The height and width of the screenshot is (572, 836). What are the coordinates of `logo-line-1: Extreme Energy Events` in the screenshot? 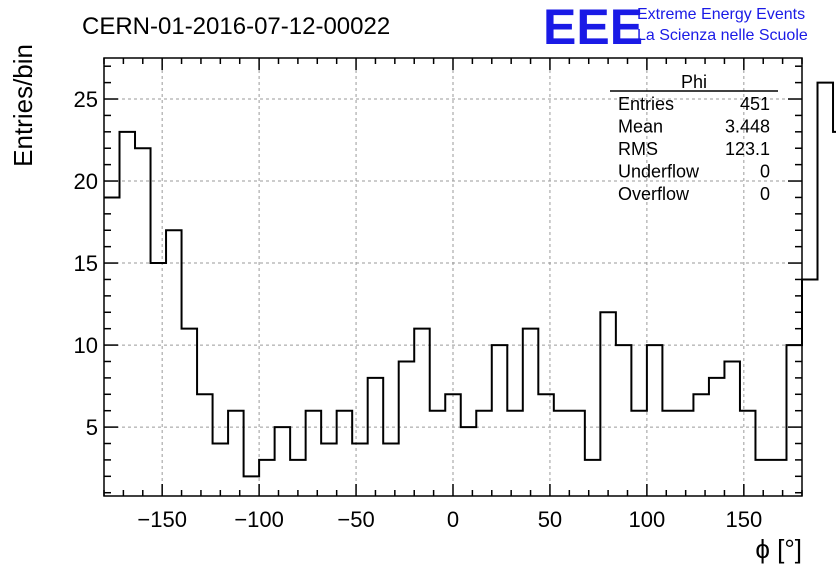 It's located at (721, 14).